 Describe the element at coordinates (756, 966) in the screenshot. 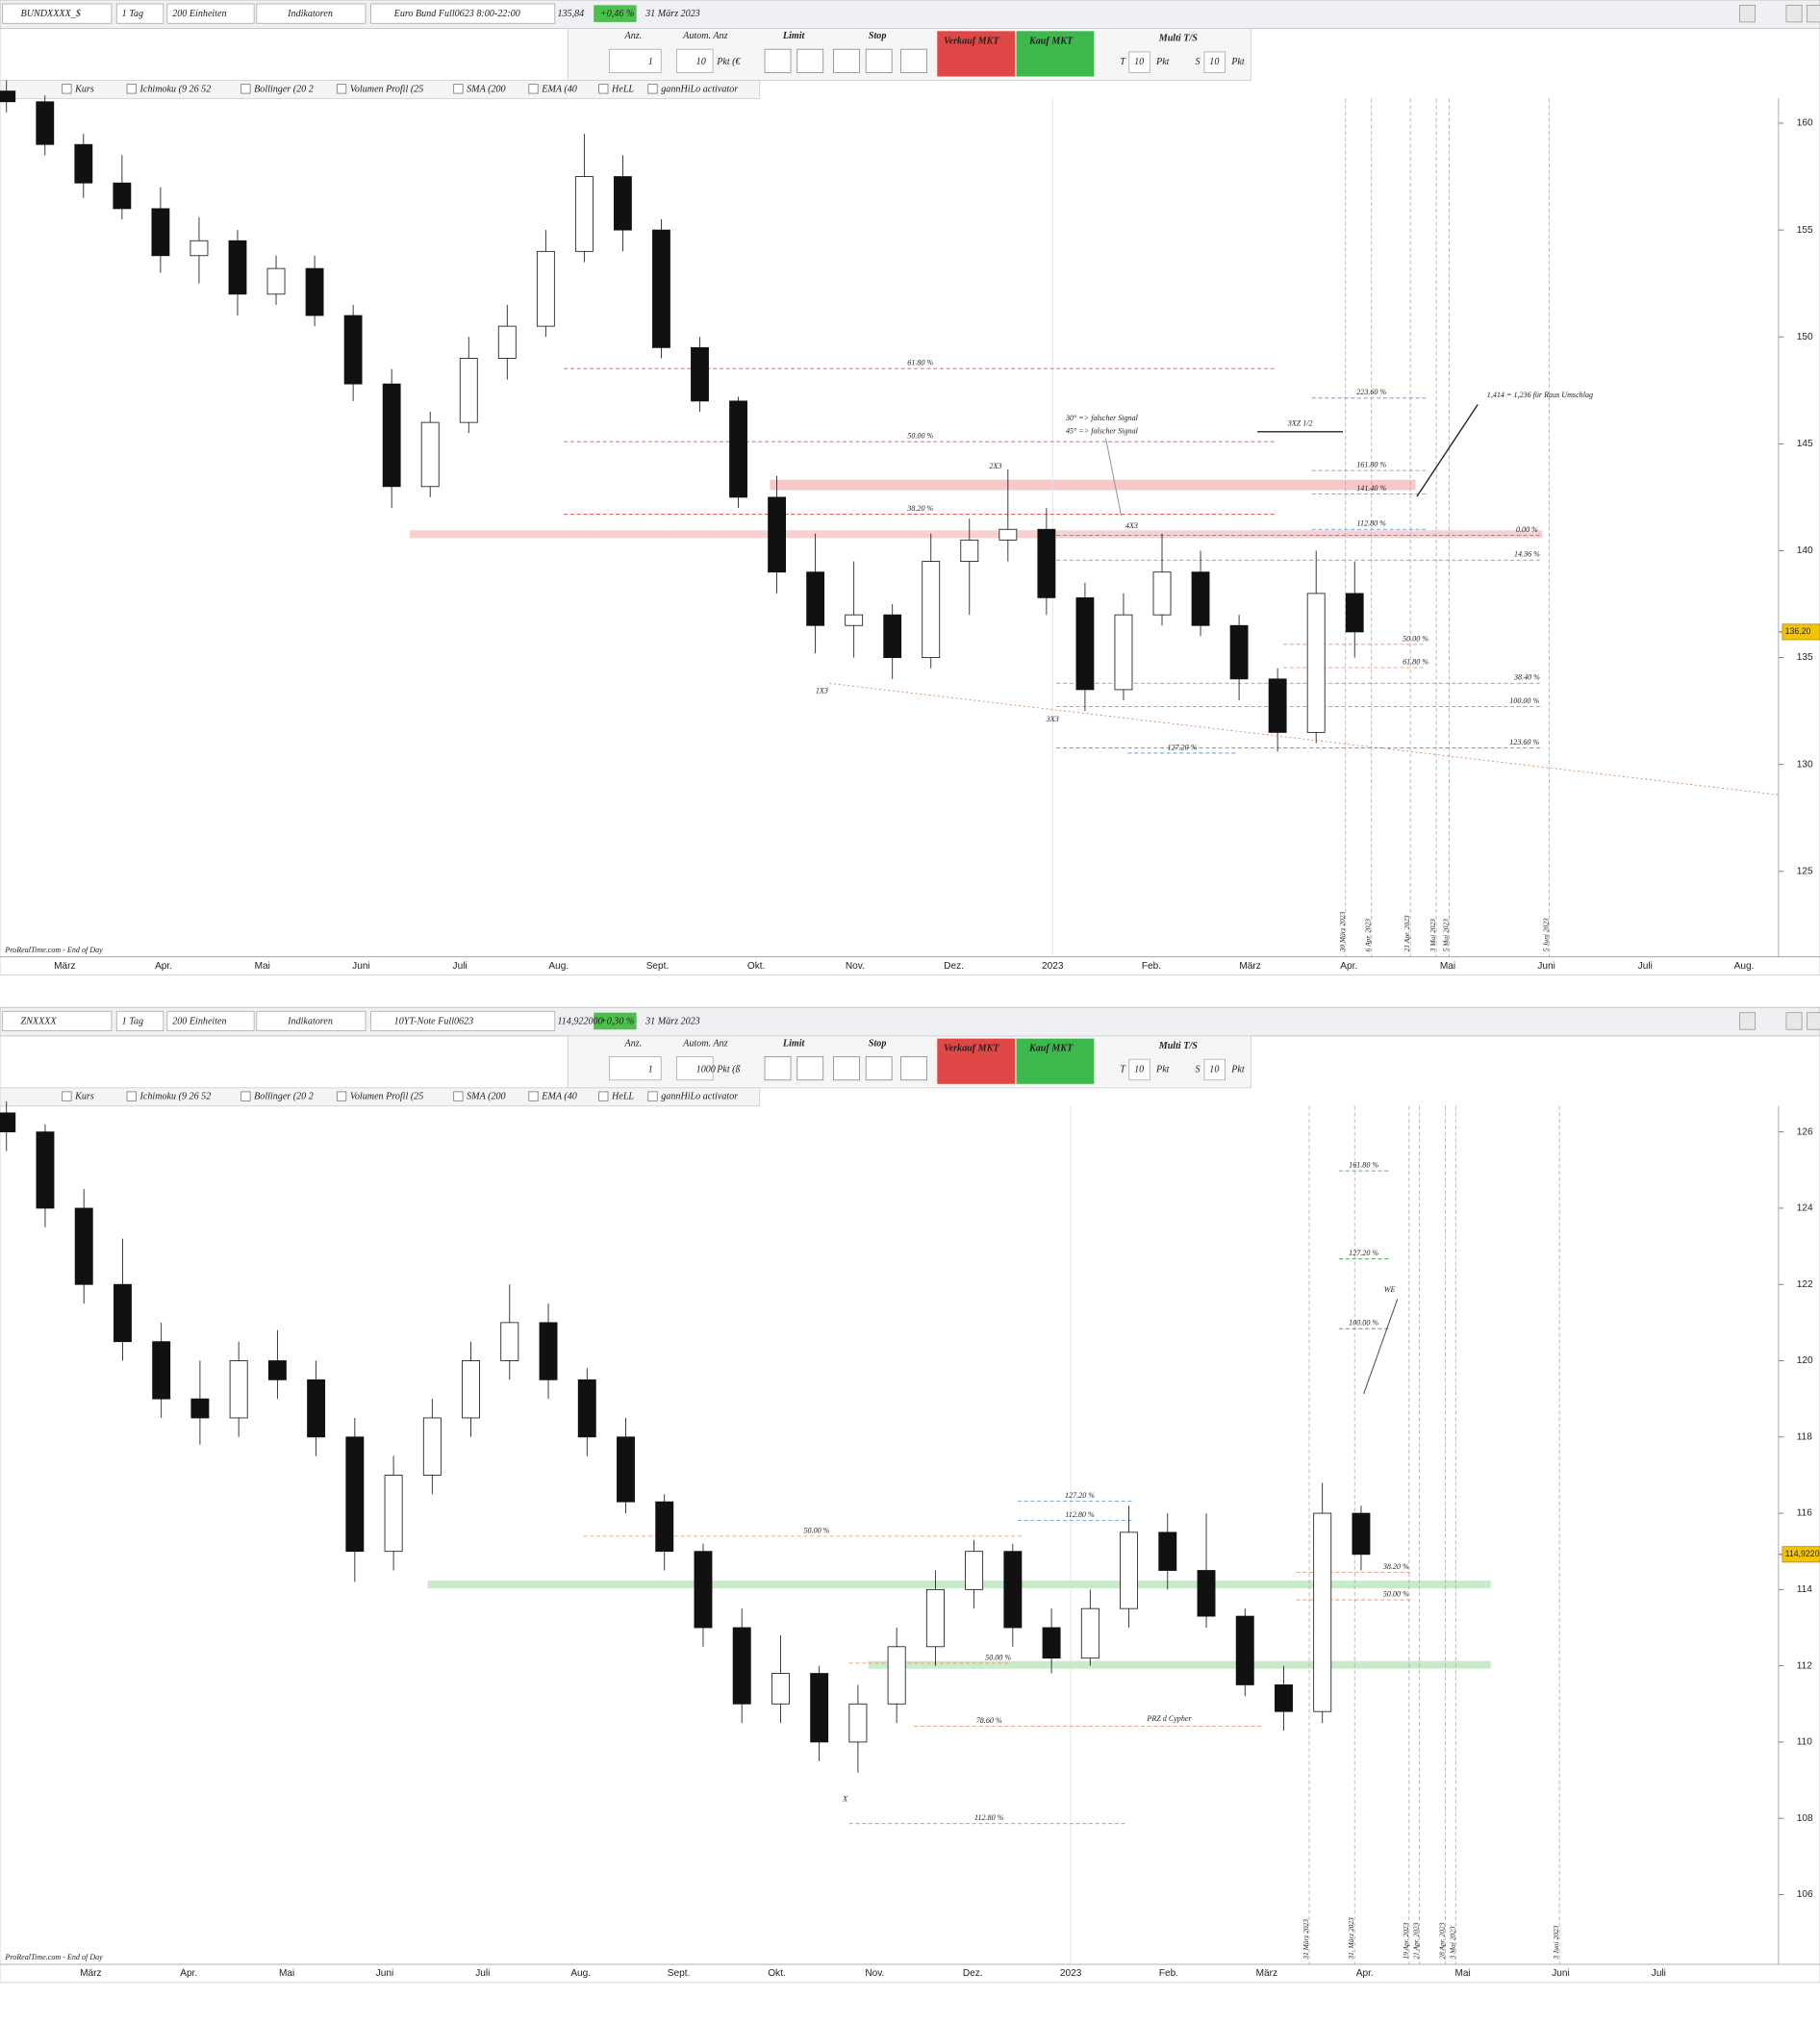

I see `x-tick-label: Okt.` at that location.